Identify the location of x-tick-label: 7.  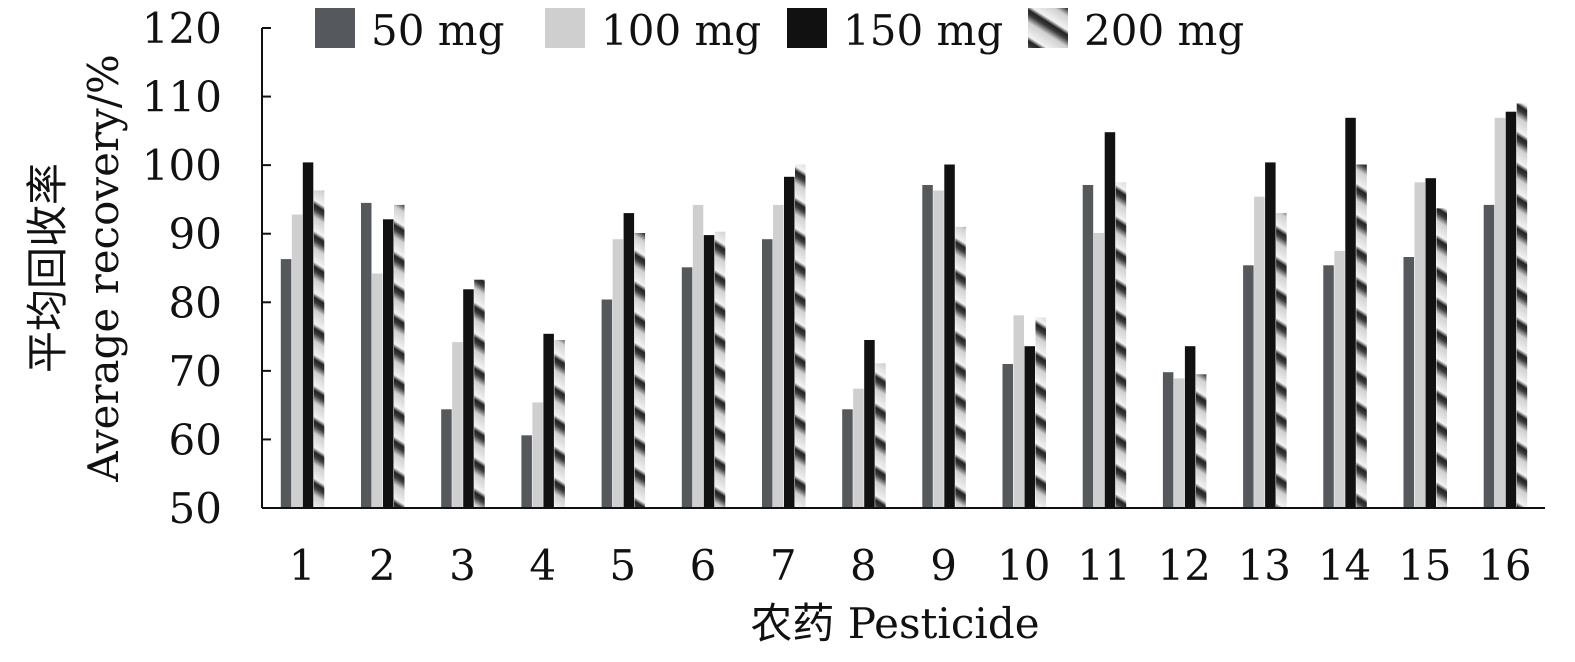
(783, 565).